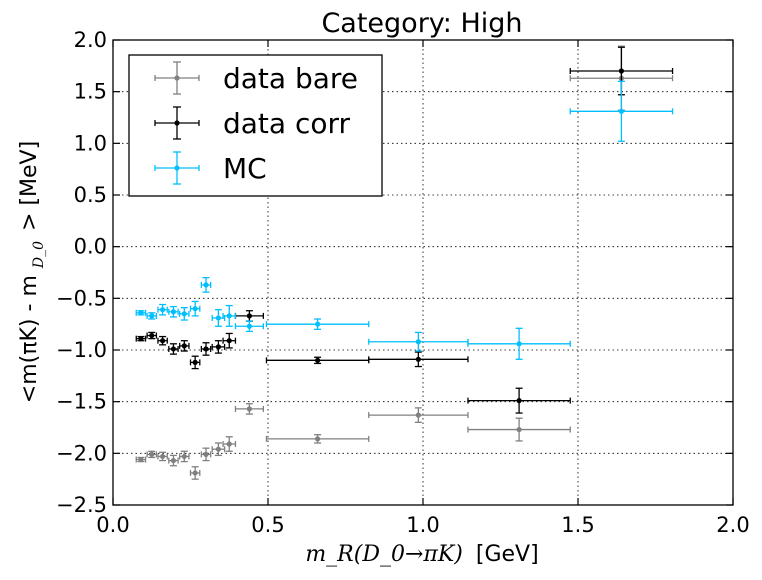 This screenshot has height=580, width=762. Describe the element at coordinates (507, 554) in the screenshot. I see `x-axis-label-unit: [GeV]` at that location.